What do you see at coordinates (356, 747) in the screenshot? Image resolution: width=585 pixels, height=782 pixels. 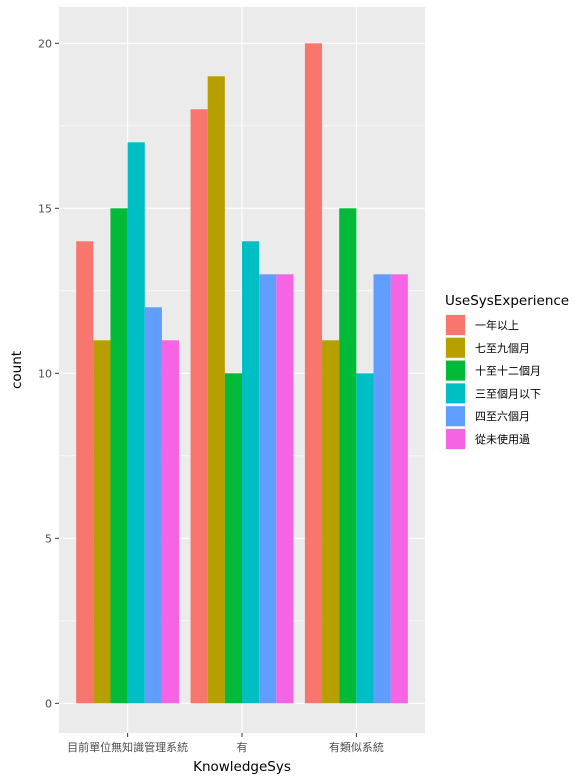 I see `x-tick-label: 有類似系統` at bounding box center [356, 747].